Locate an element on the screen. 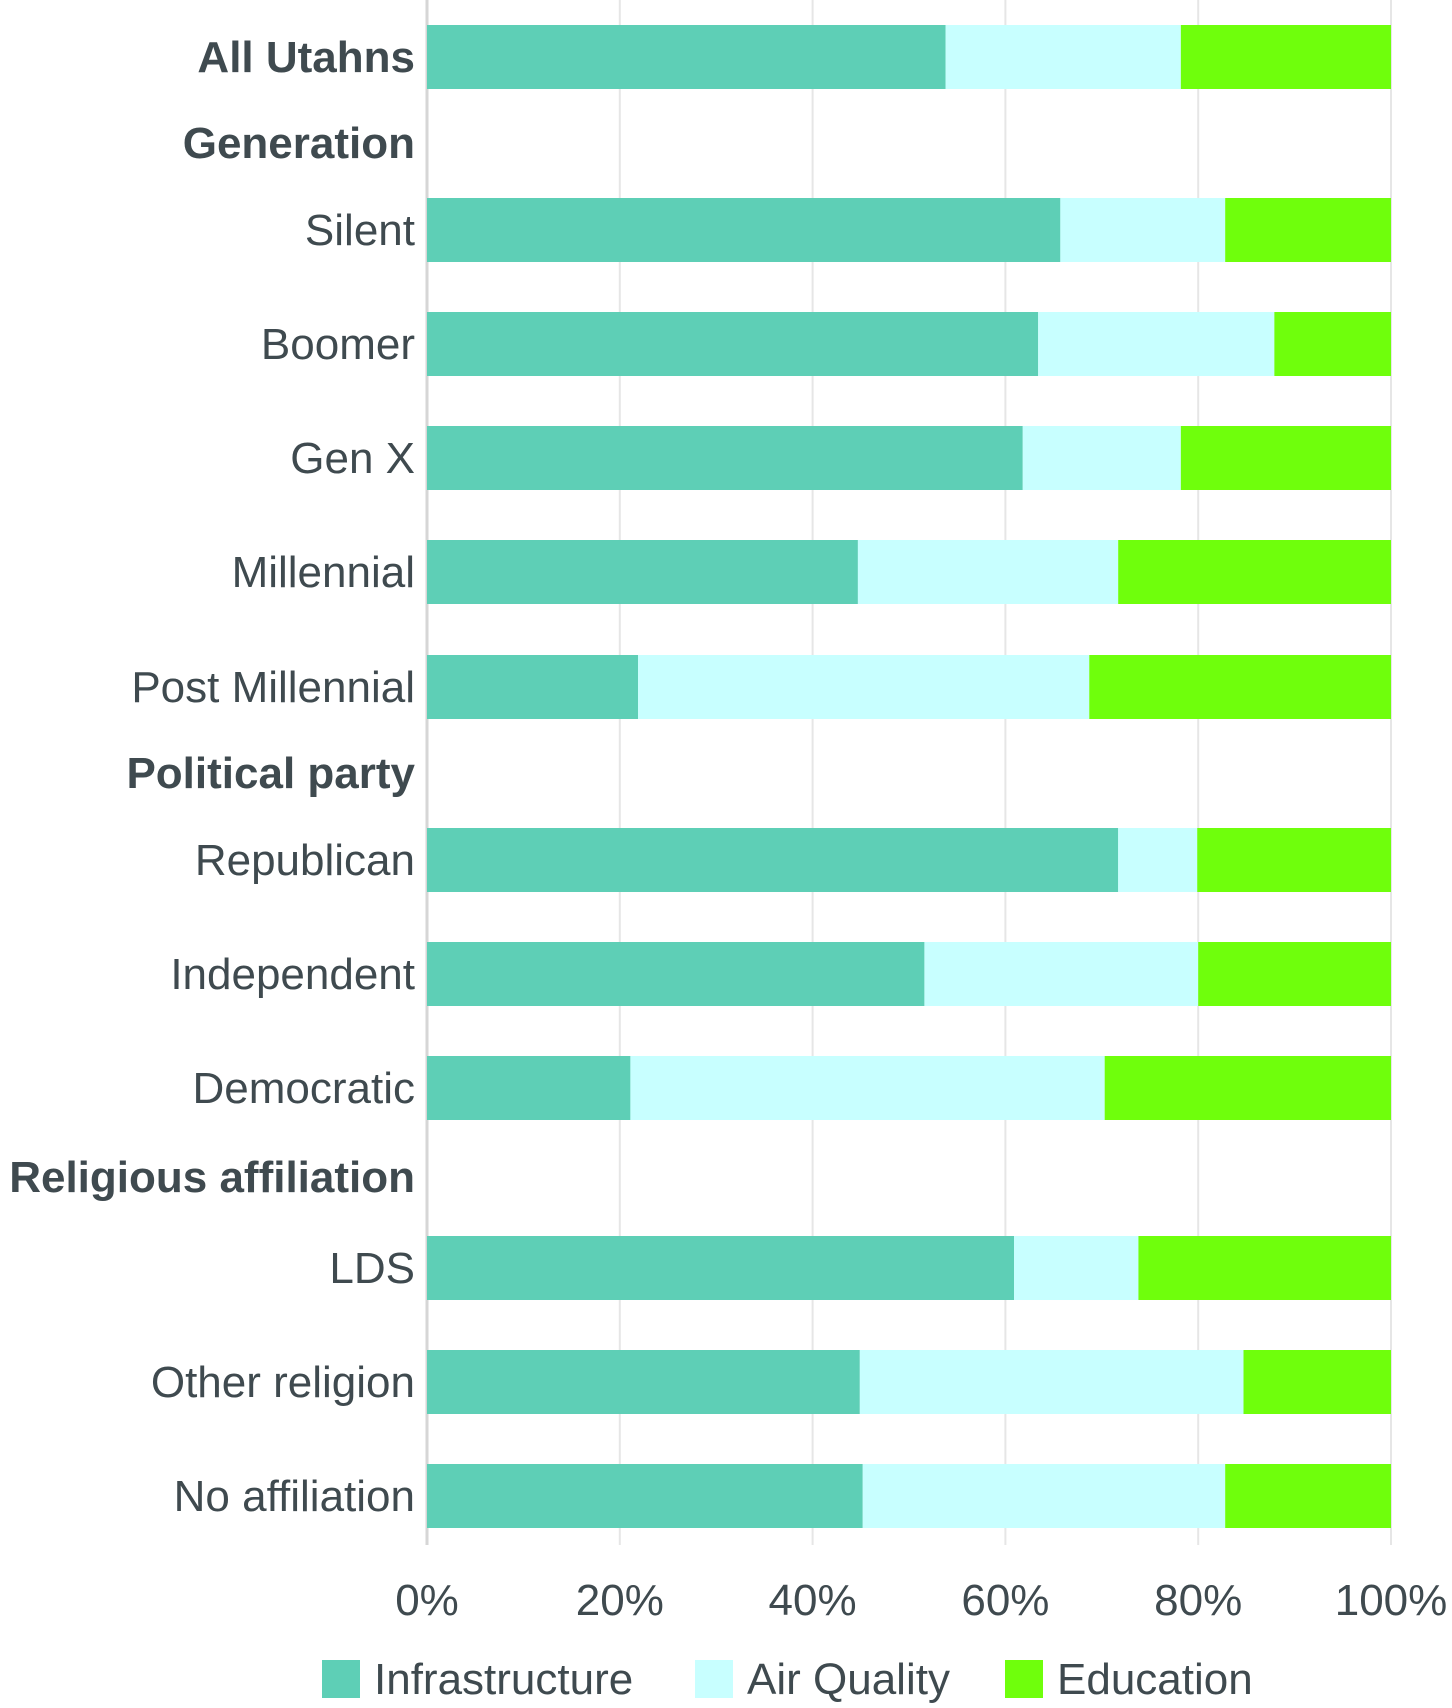 The width and height of the screenshot is (1452, 1708). category-label: No affiliation is located at coordinates (294, 1496).